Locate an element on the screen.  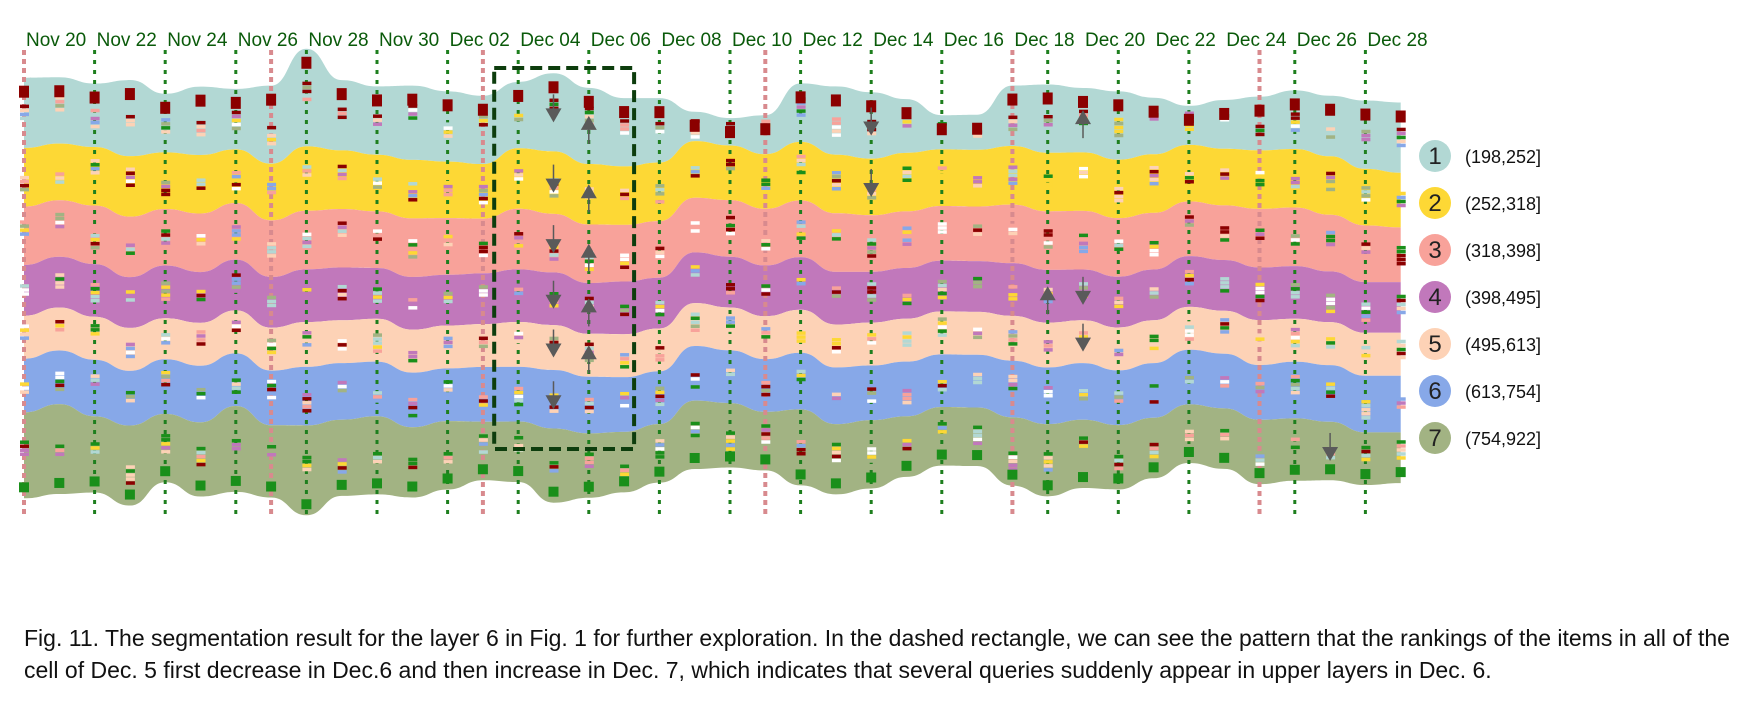
date-label: Dec 16 is located at coordinates (974, 40).